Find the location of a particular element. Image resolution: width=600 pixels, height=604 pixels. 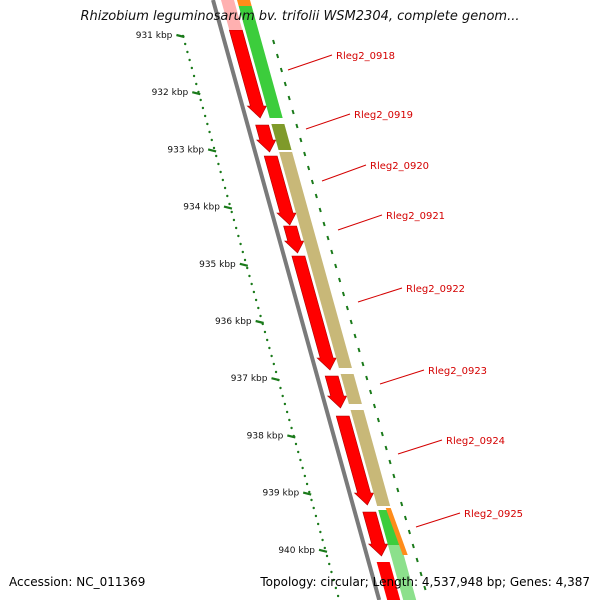

gene-label: Rleg2_0921 is located at coordinates (415, 216).